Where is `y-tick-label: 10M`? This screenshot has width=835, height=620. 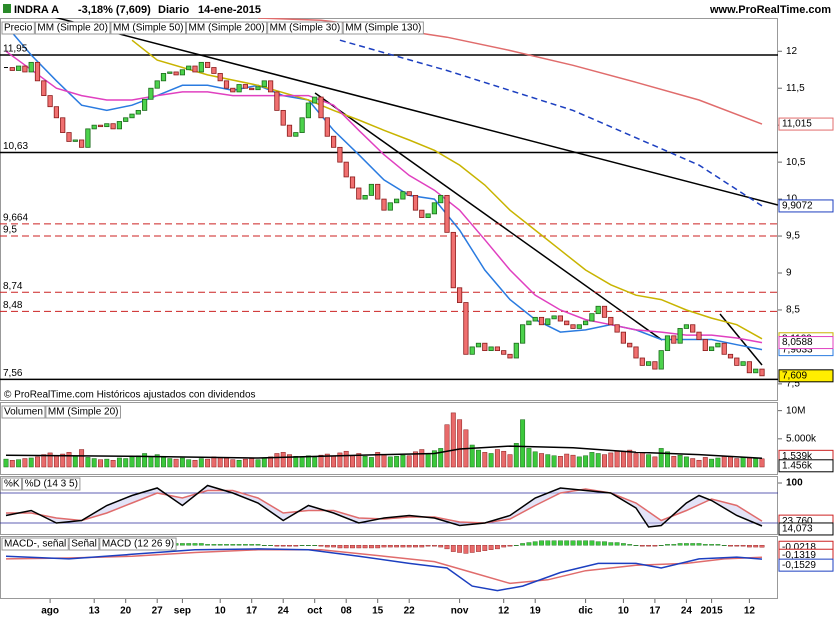
y-tick-label: 10M is located at coordinates (795, 410).